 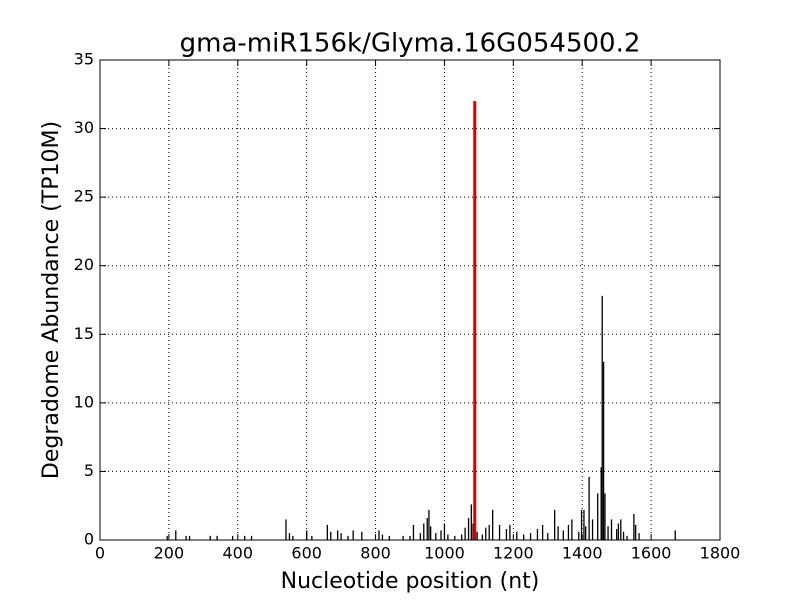 I want to click on x-tick-label: 200, so click(x=169, y=553).